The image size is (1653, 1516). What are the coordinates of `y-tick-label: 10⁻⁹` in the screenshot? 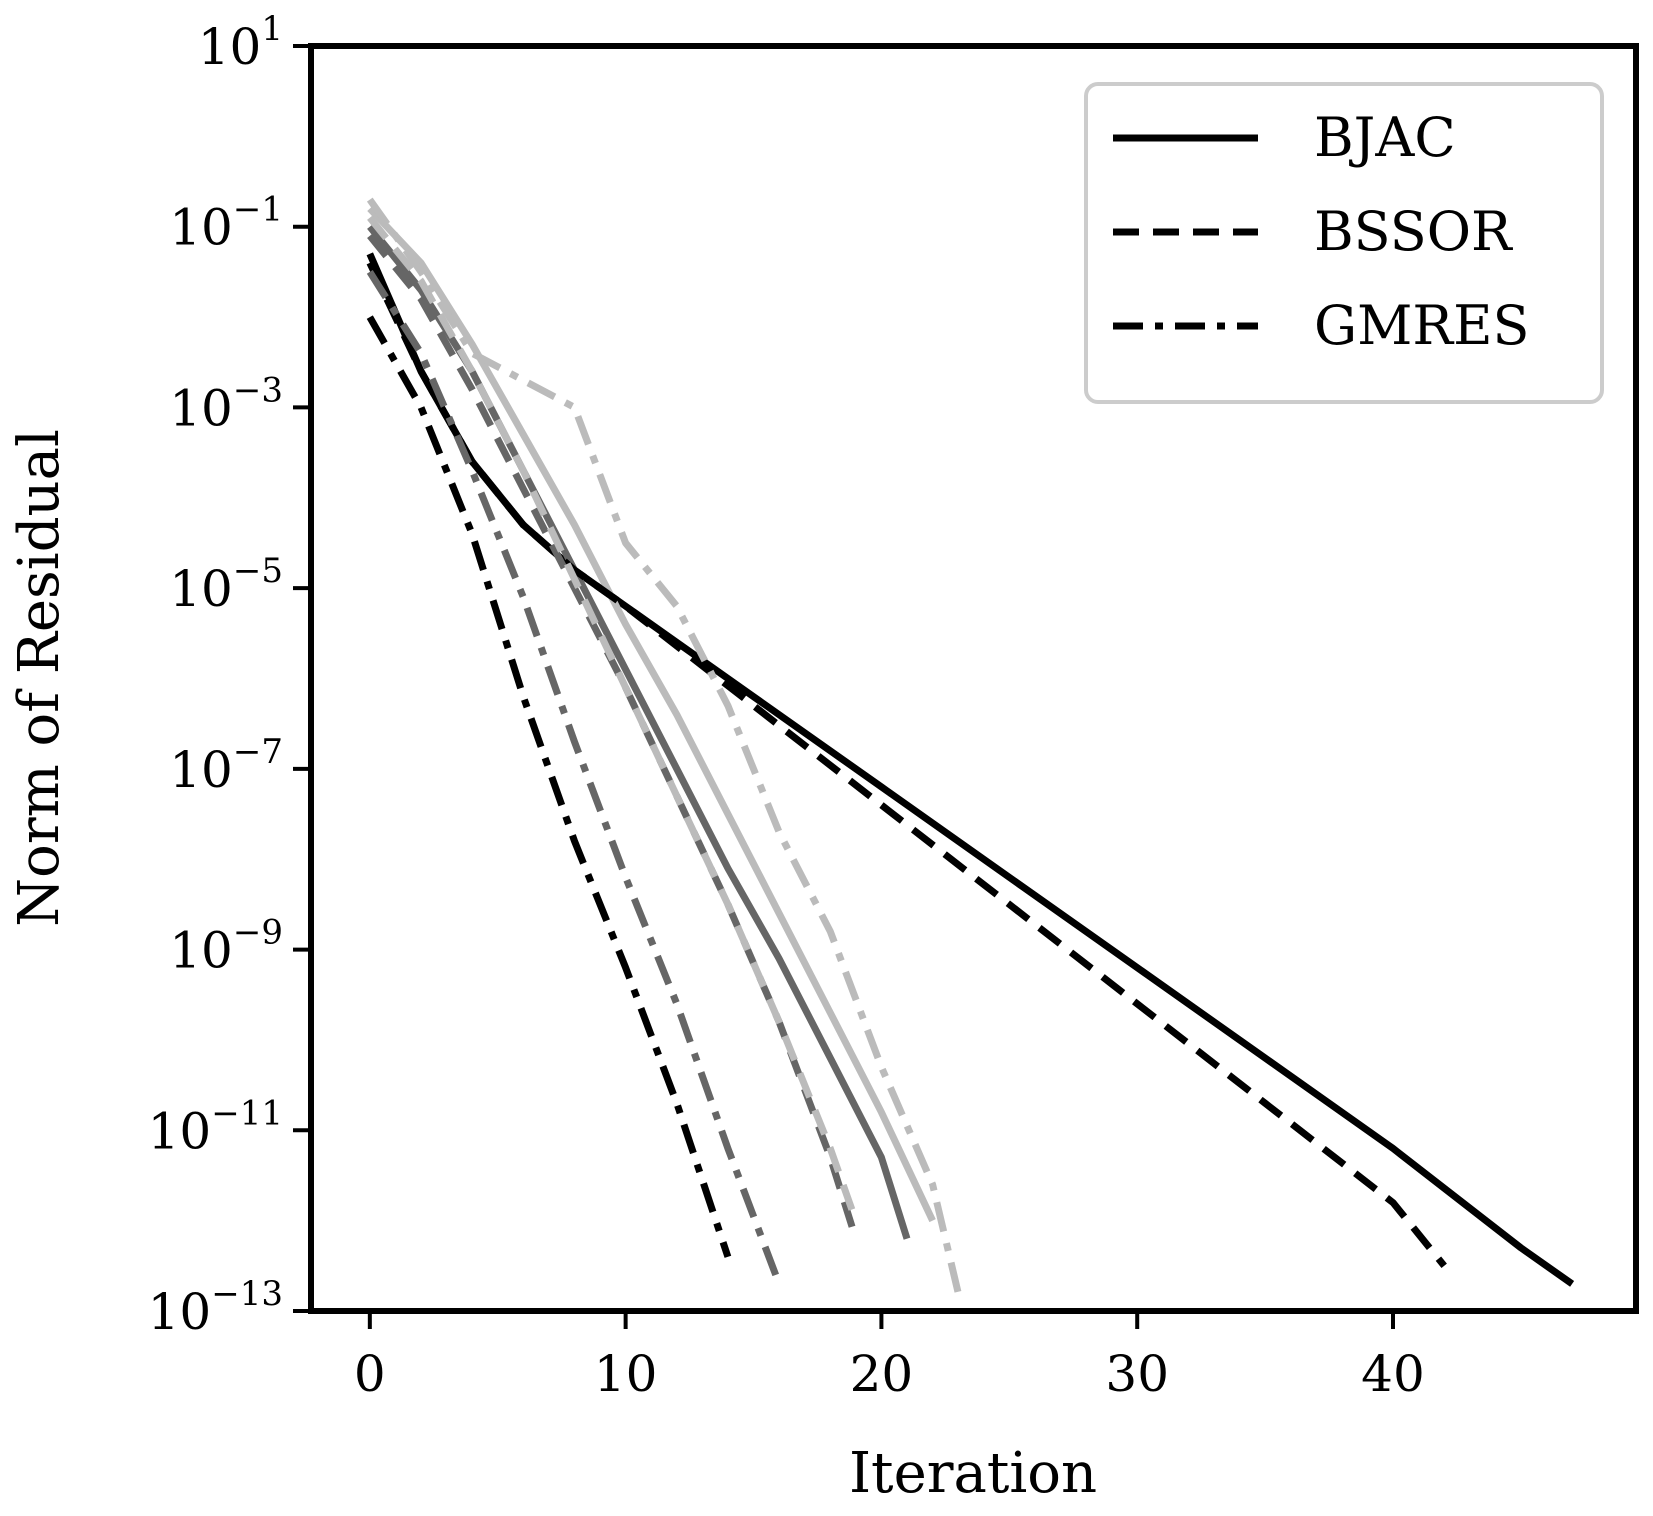 It's located at (226, 946).